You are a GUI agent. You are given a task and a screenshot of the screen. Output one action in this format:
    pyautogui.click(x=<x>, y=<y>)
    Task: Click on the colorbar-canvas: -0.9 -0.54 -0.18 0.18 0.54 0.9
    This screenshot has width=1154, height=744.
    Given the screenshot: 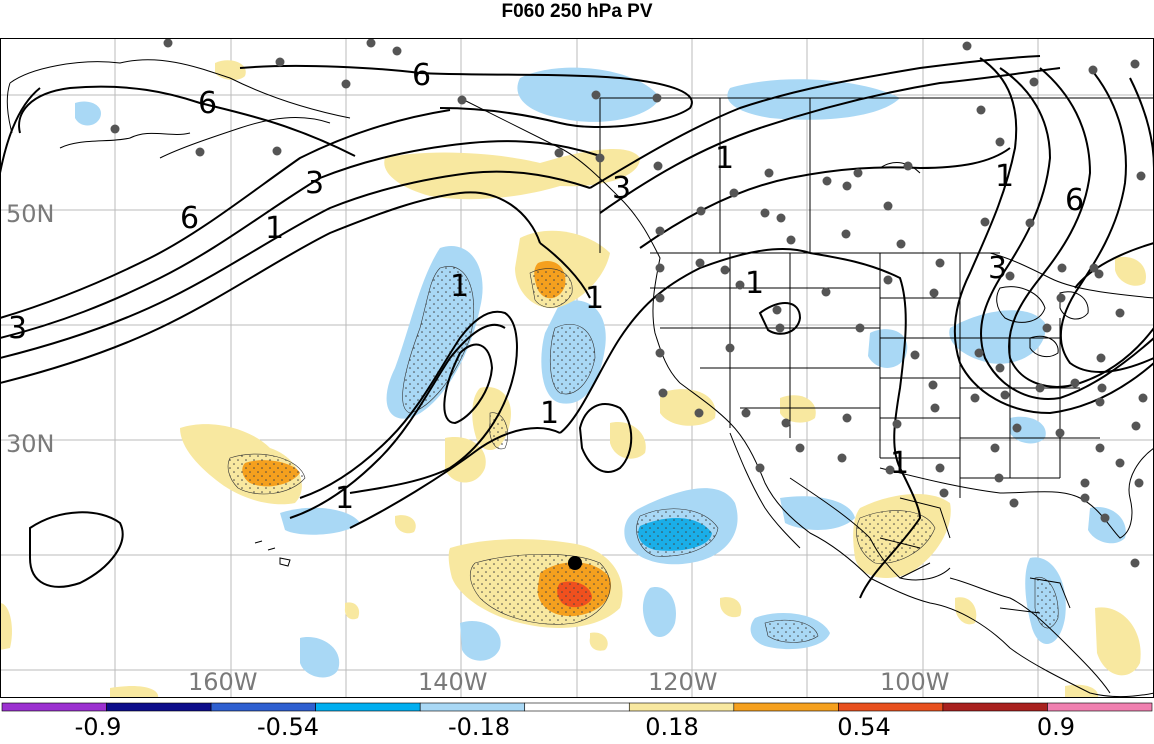 What is the action you would take?
    pyautogui.click(x=577, y=721)
    